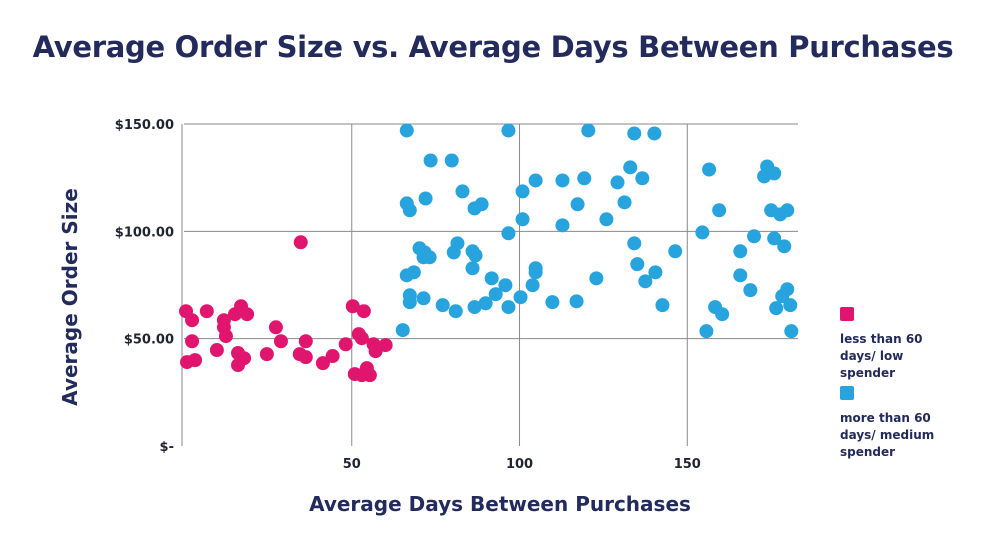  I want to click on y-tick-label: $50.00, so click(149, 340).